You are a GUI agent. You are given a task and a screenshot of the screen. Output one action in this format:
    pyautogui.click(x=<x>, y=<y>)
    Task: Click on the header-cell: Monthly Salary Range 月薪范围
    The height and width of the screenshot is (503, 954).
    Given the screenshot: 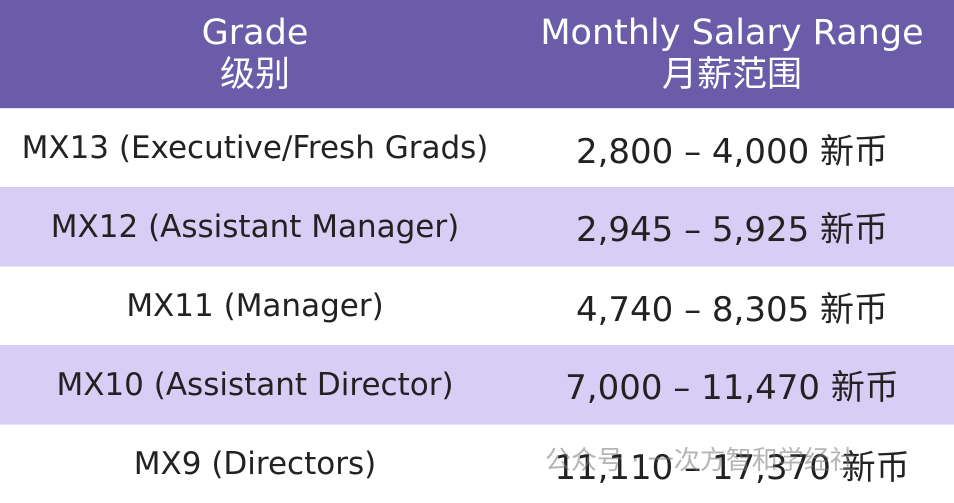 What is the action you would take?
    pyautogui.click(x=732, y=54)
    